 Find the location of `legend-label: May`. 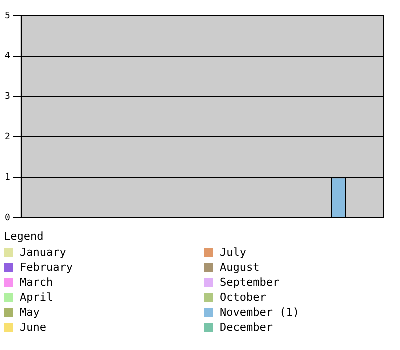

legend-label: May is located at coordinates (30, 312).